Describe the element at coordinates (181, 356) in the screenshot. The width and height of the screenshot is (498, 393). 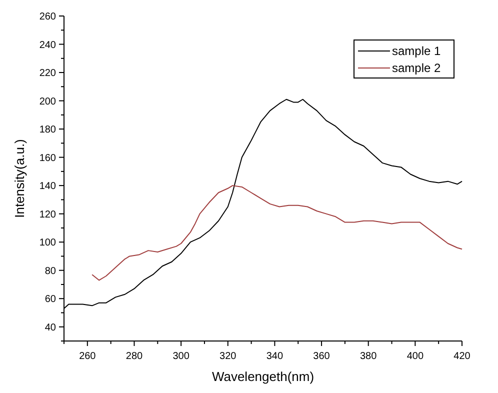
I see `x-tick-label: 300` at that location.